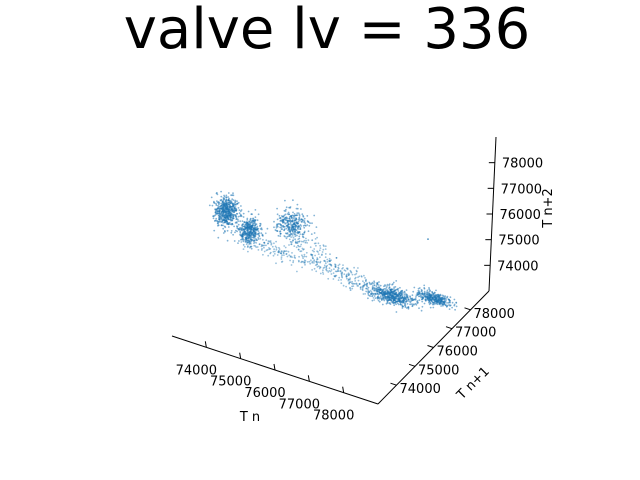 The height and width of the screenshot is (480, 640). Describe the element at coordinates (333, 251) in the screenshot. I see `scatter-points` at that location.